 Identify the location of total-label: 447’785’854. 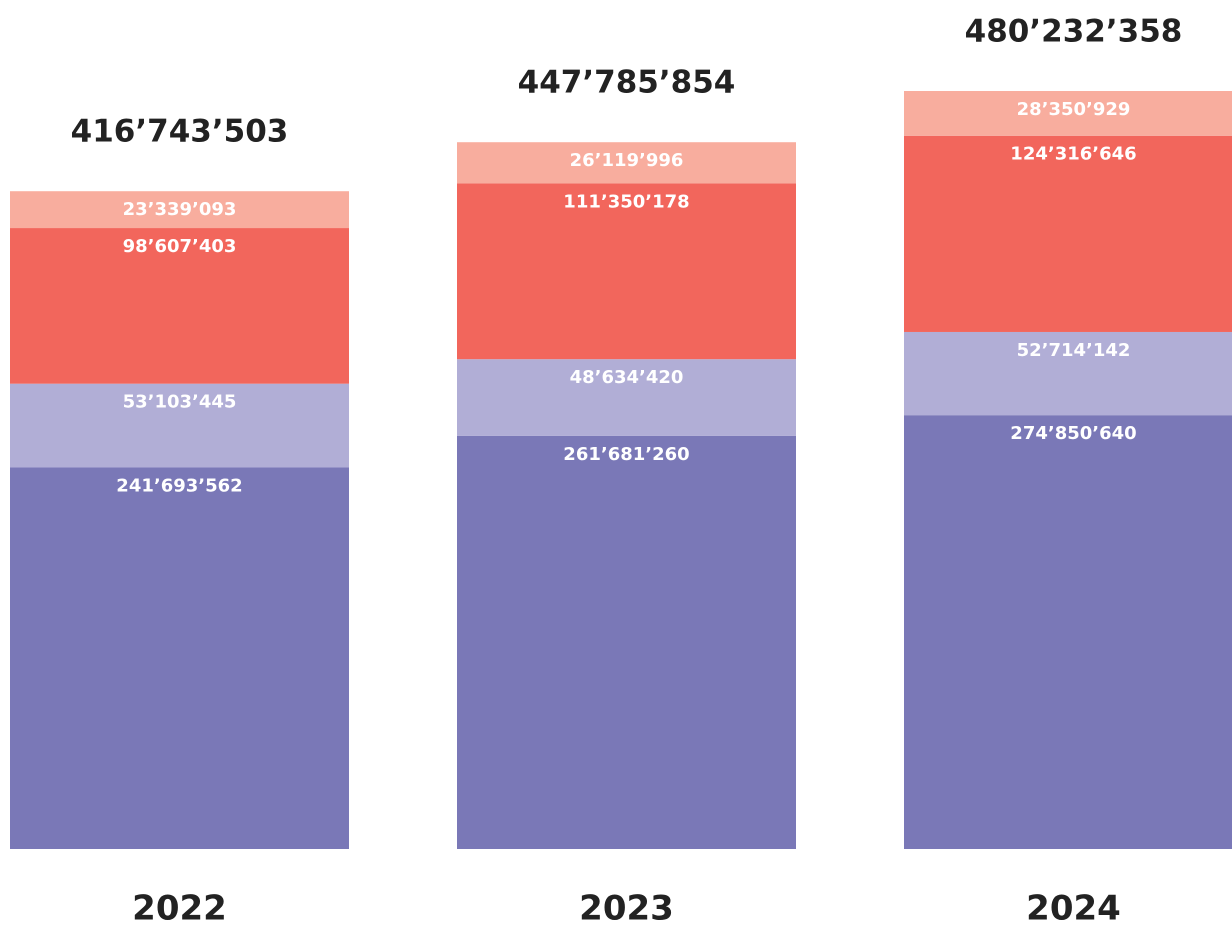
(627, 83).